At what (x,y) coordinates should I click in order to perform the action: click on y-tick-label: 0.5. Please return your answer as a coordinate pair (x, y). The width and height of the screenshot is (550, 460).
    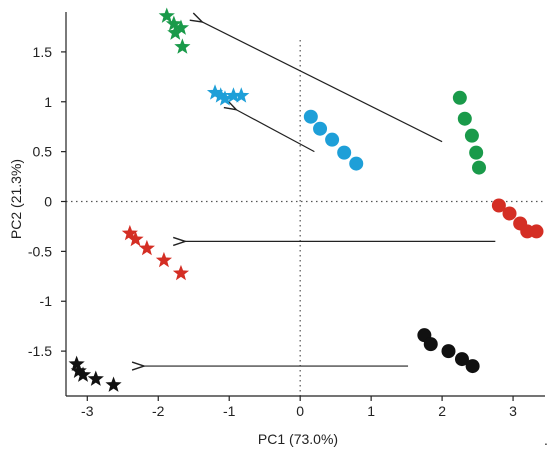
    Looking at the image, I should click on (43, 152).